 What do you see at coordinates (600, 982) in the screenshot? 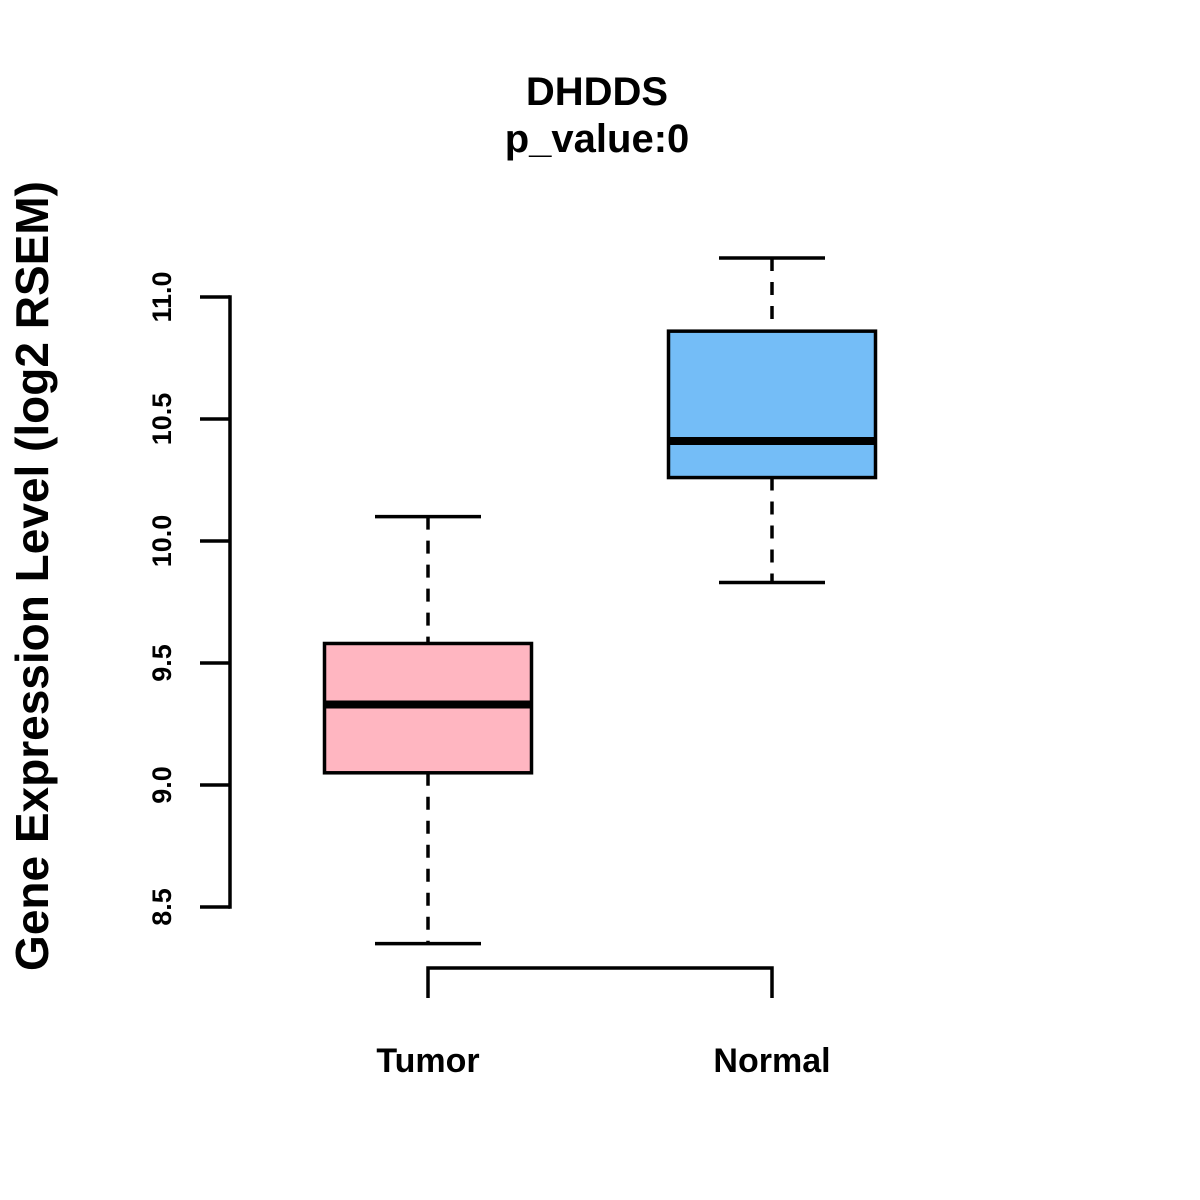
I see `x-axis-bracket` at bounding box center [600, 982].